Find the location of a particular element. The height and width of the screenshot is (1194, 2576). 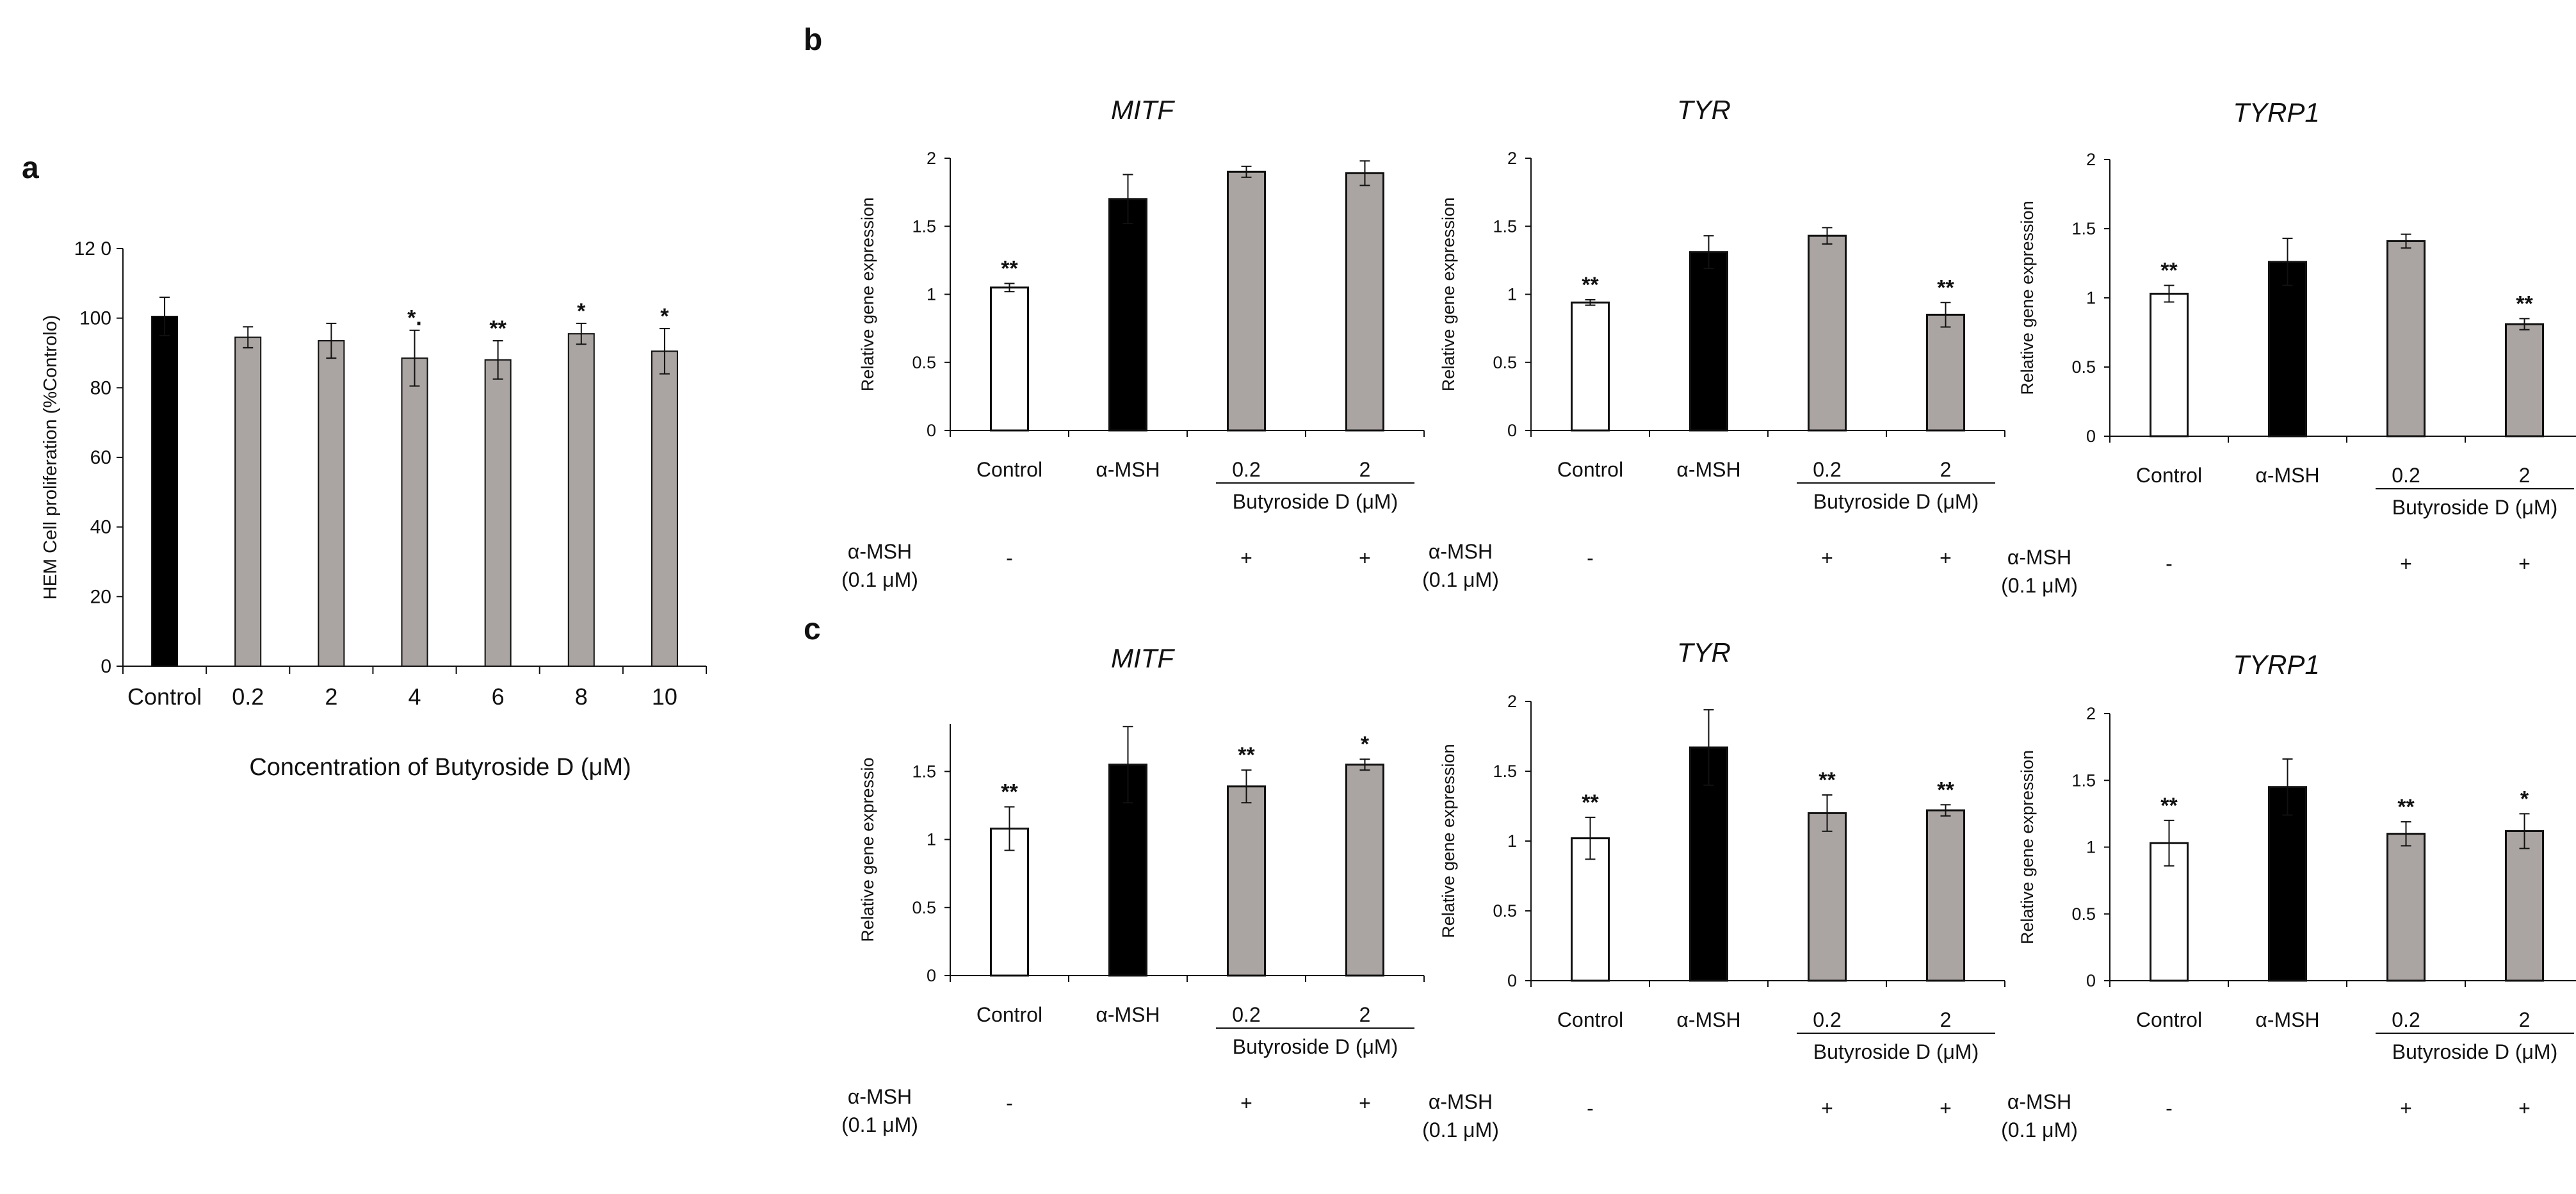

chart-title: TYRP1 is located at coordinates (2276, 665).